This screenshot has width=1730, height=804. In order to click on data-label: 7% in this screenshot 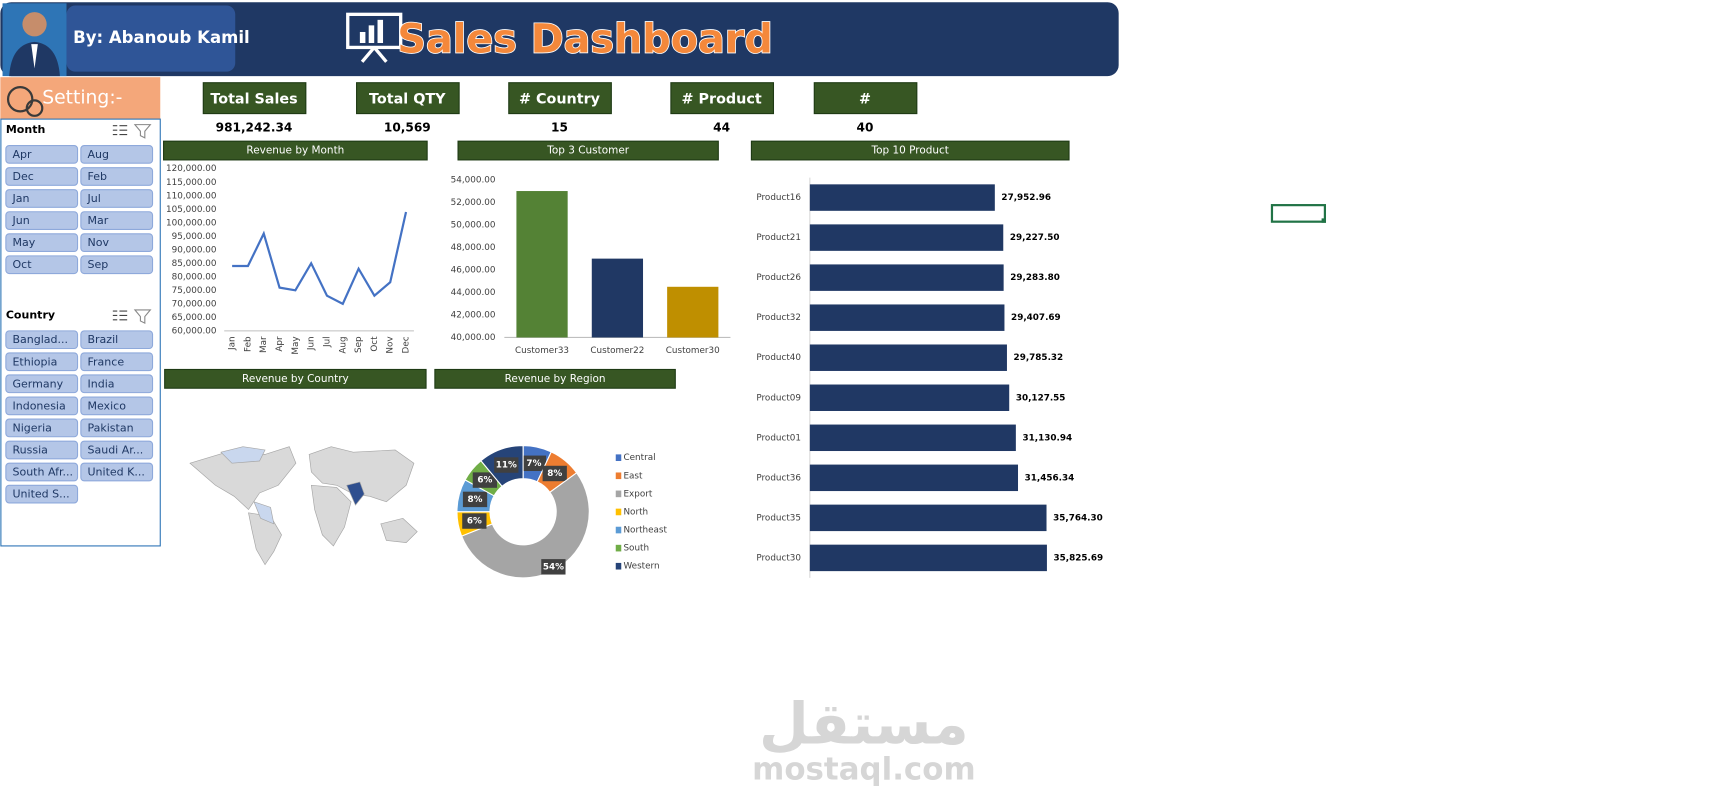, I will do `click(533, 464)`.